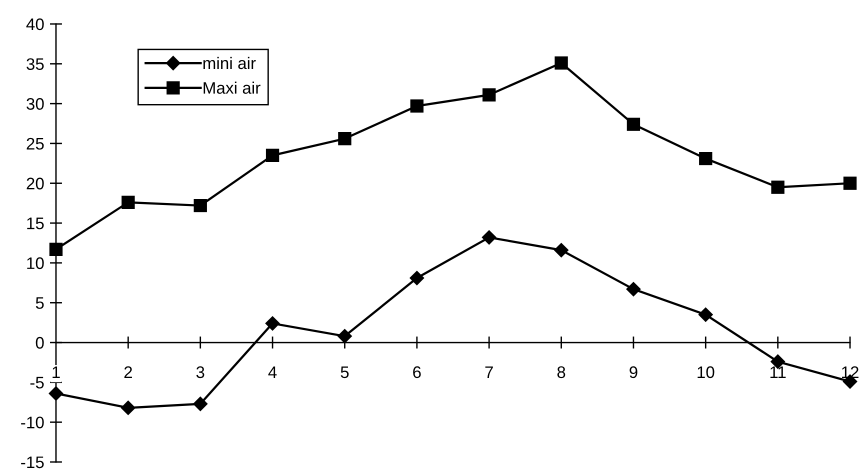 This screenshot has width=860, height=472. Describe the element at coordinates (489, 372) in the screenshot. I see `x-tick-label: 7` at that location.